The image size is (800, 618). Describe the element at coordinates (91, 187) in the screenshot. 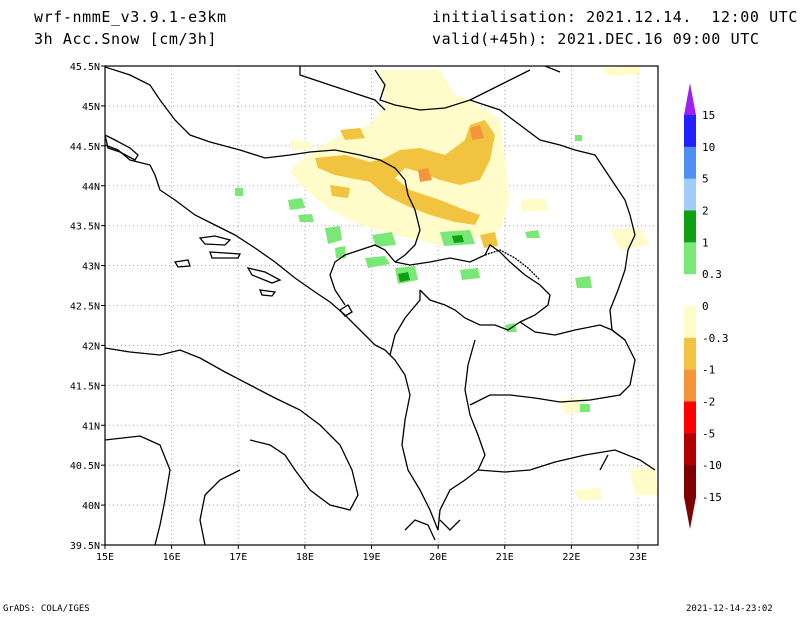

I see `lat-label: 44N` at that location.